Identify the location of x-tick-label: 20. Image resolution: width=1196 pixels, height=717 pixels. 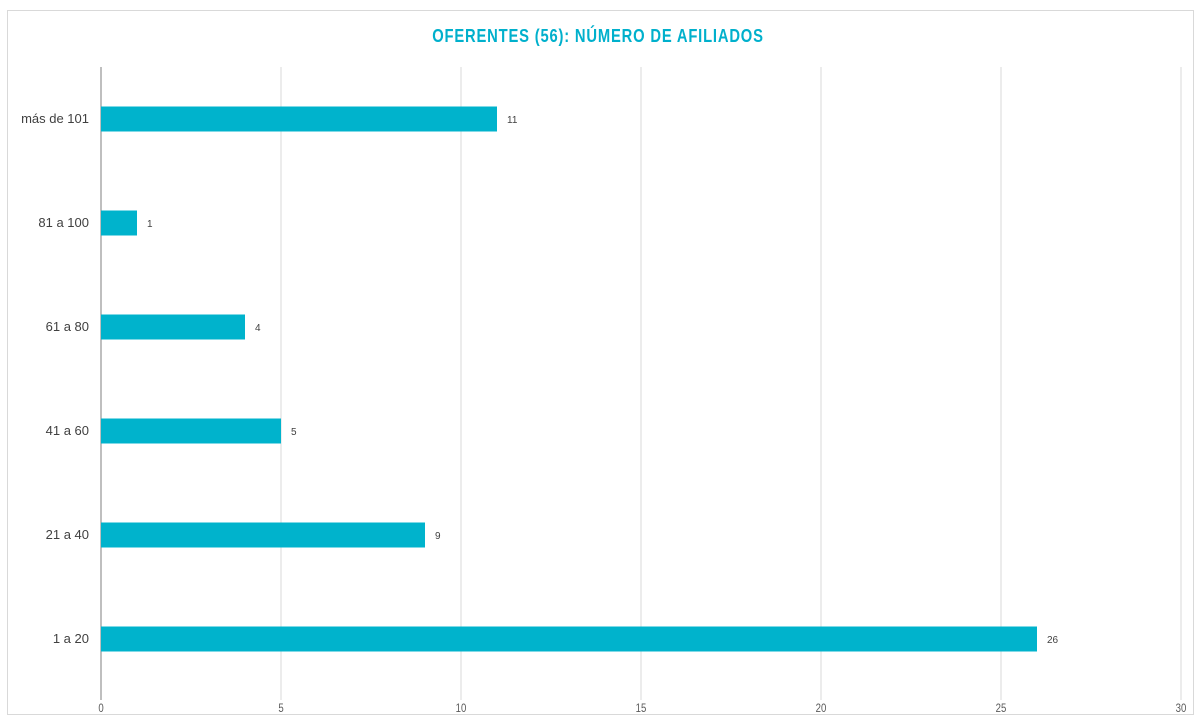
(821, 708).